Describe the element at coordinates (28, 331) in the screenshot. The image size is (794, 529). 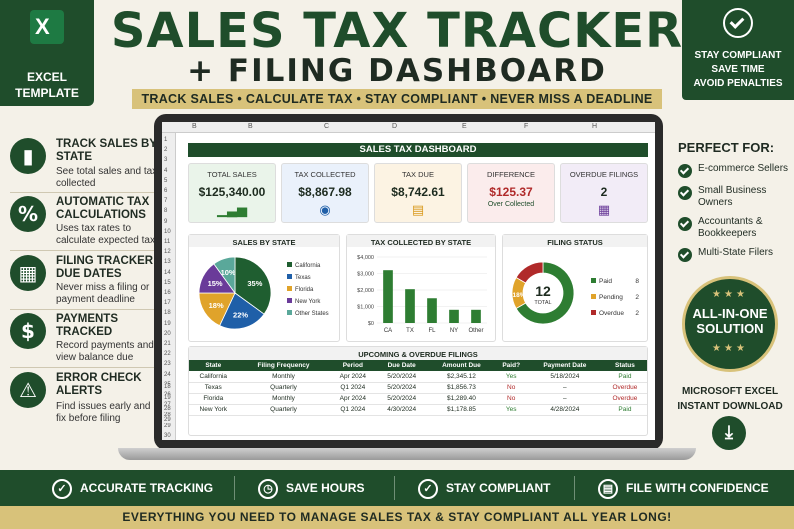
I see `dollar-icon: $` at that location.